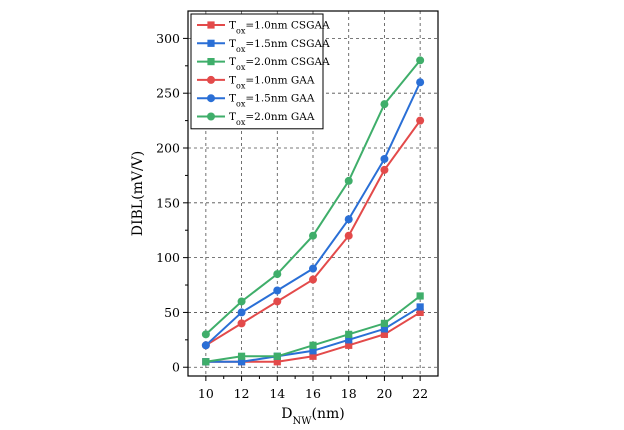 Image resolution: width=624 pixels, height=430 pixels. I want to click on legend-item: Tox=1.0nm GAA, so click(256, 82).